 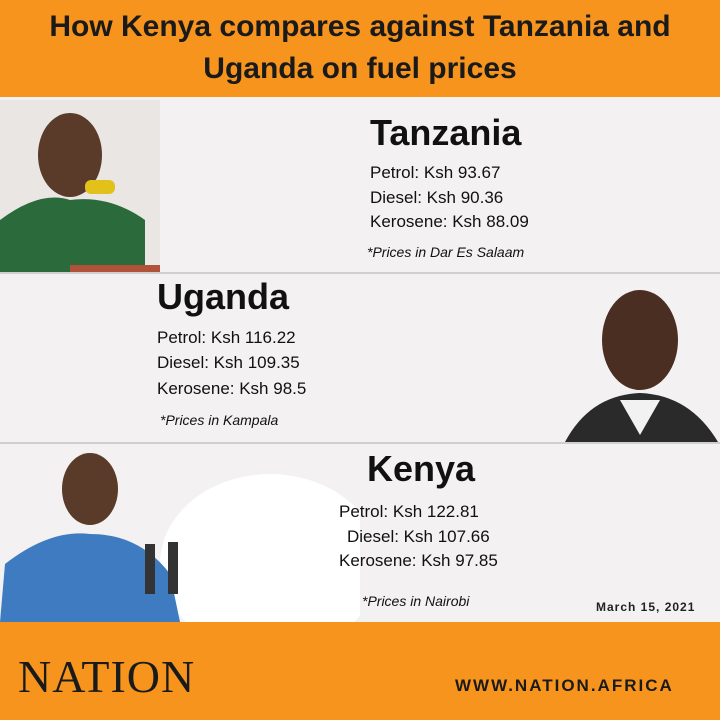 I want to click on footer-bar, so click(x=360, y=671).